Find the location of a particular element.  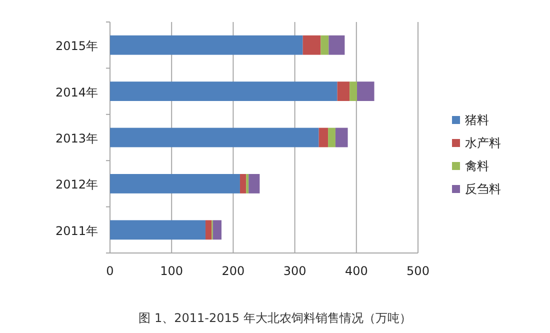

legend-label: 禽料 is located at coordinates (477, 166).